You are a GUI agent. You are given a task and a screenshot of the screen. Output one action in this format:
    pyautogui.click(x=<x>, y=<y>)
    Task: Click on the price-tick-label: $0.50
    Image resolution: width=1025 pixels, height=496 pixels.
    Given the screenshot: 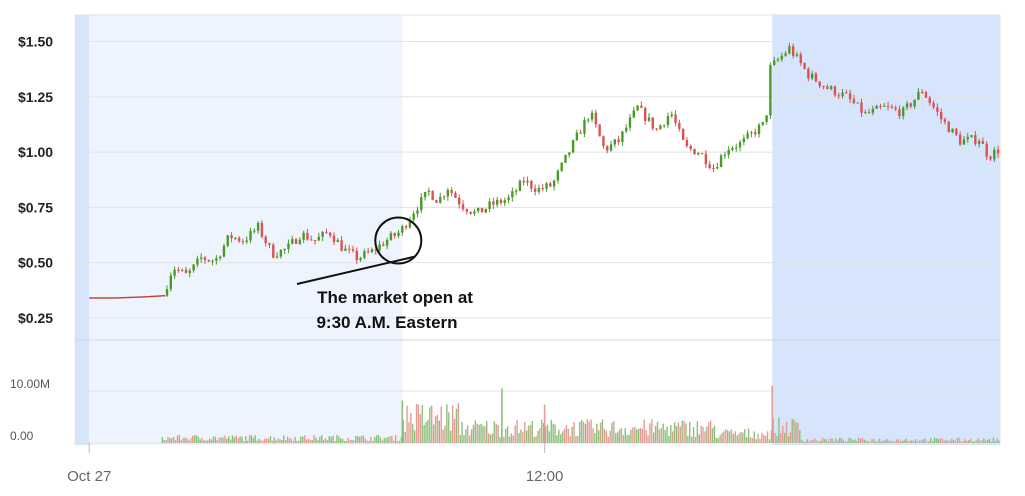 What is the action you would take?
    pyautogui.click(x=35, y=263)
    